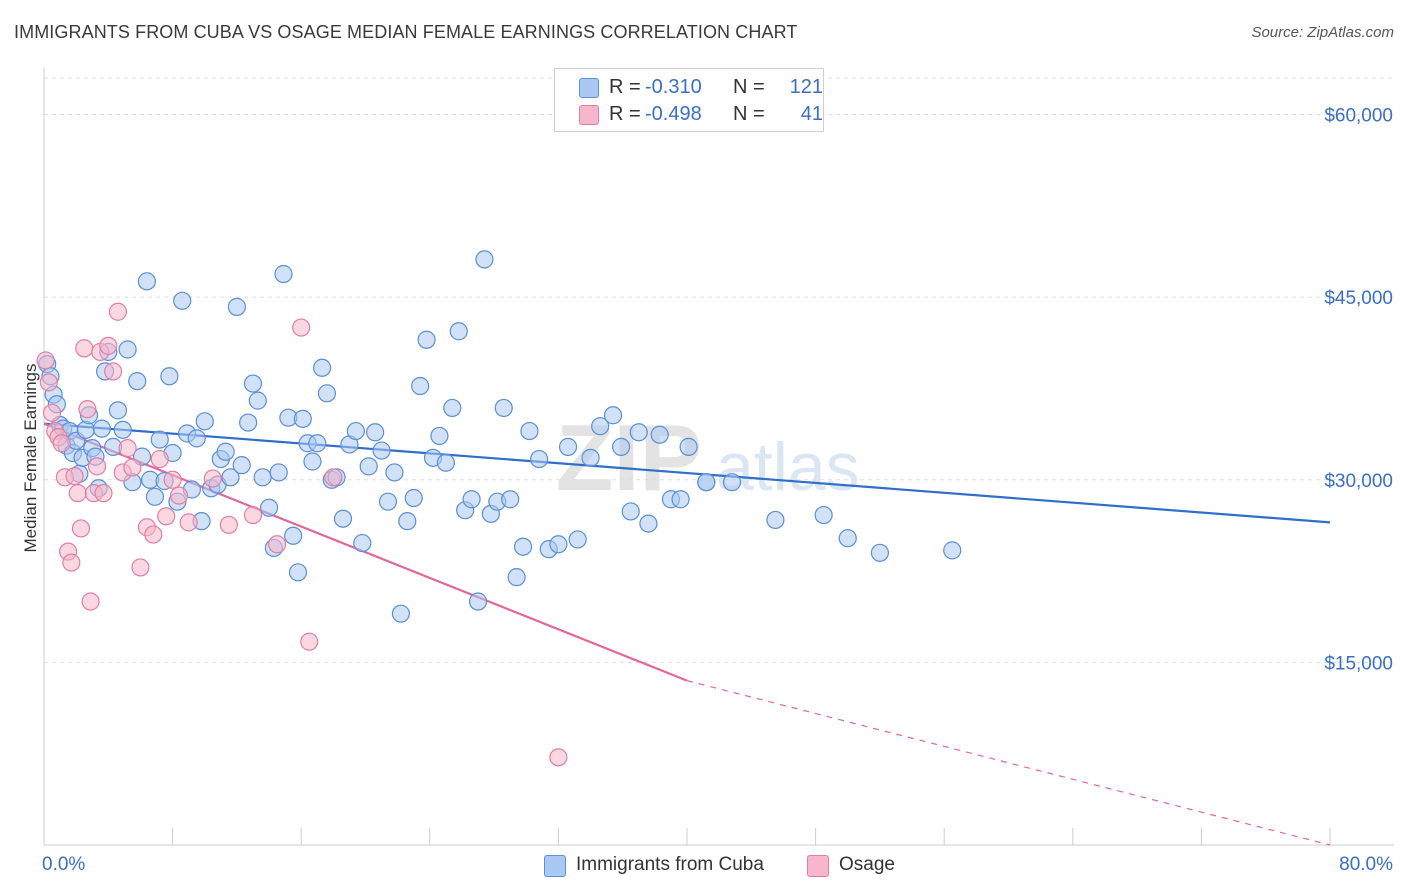  What do you see at coordinates (689, 100) in the screenshot?
I see `stats-legend: R = -0.310 N = 121 R = -0.498 N = 41` at bounding box center [689, 100].